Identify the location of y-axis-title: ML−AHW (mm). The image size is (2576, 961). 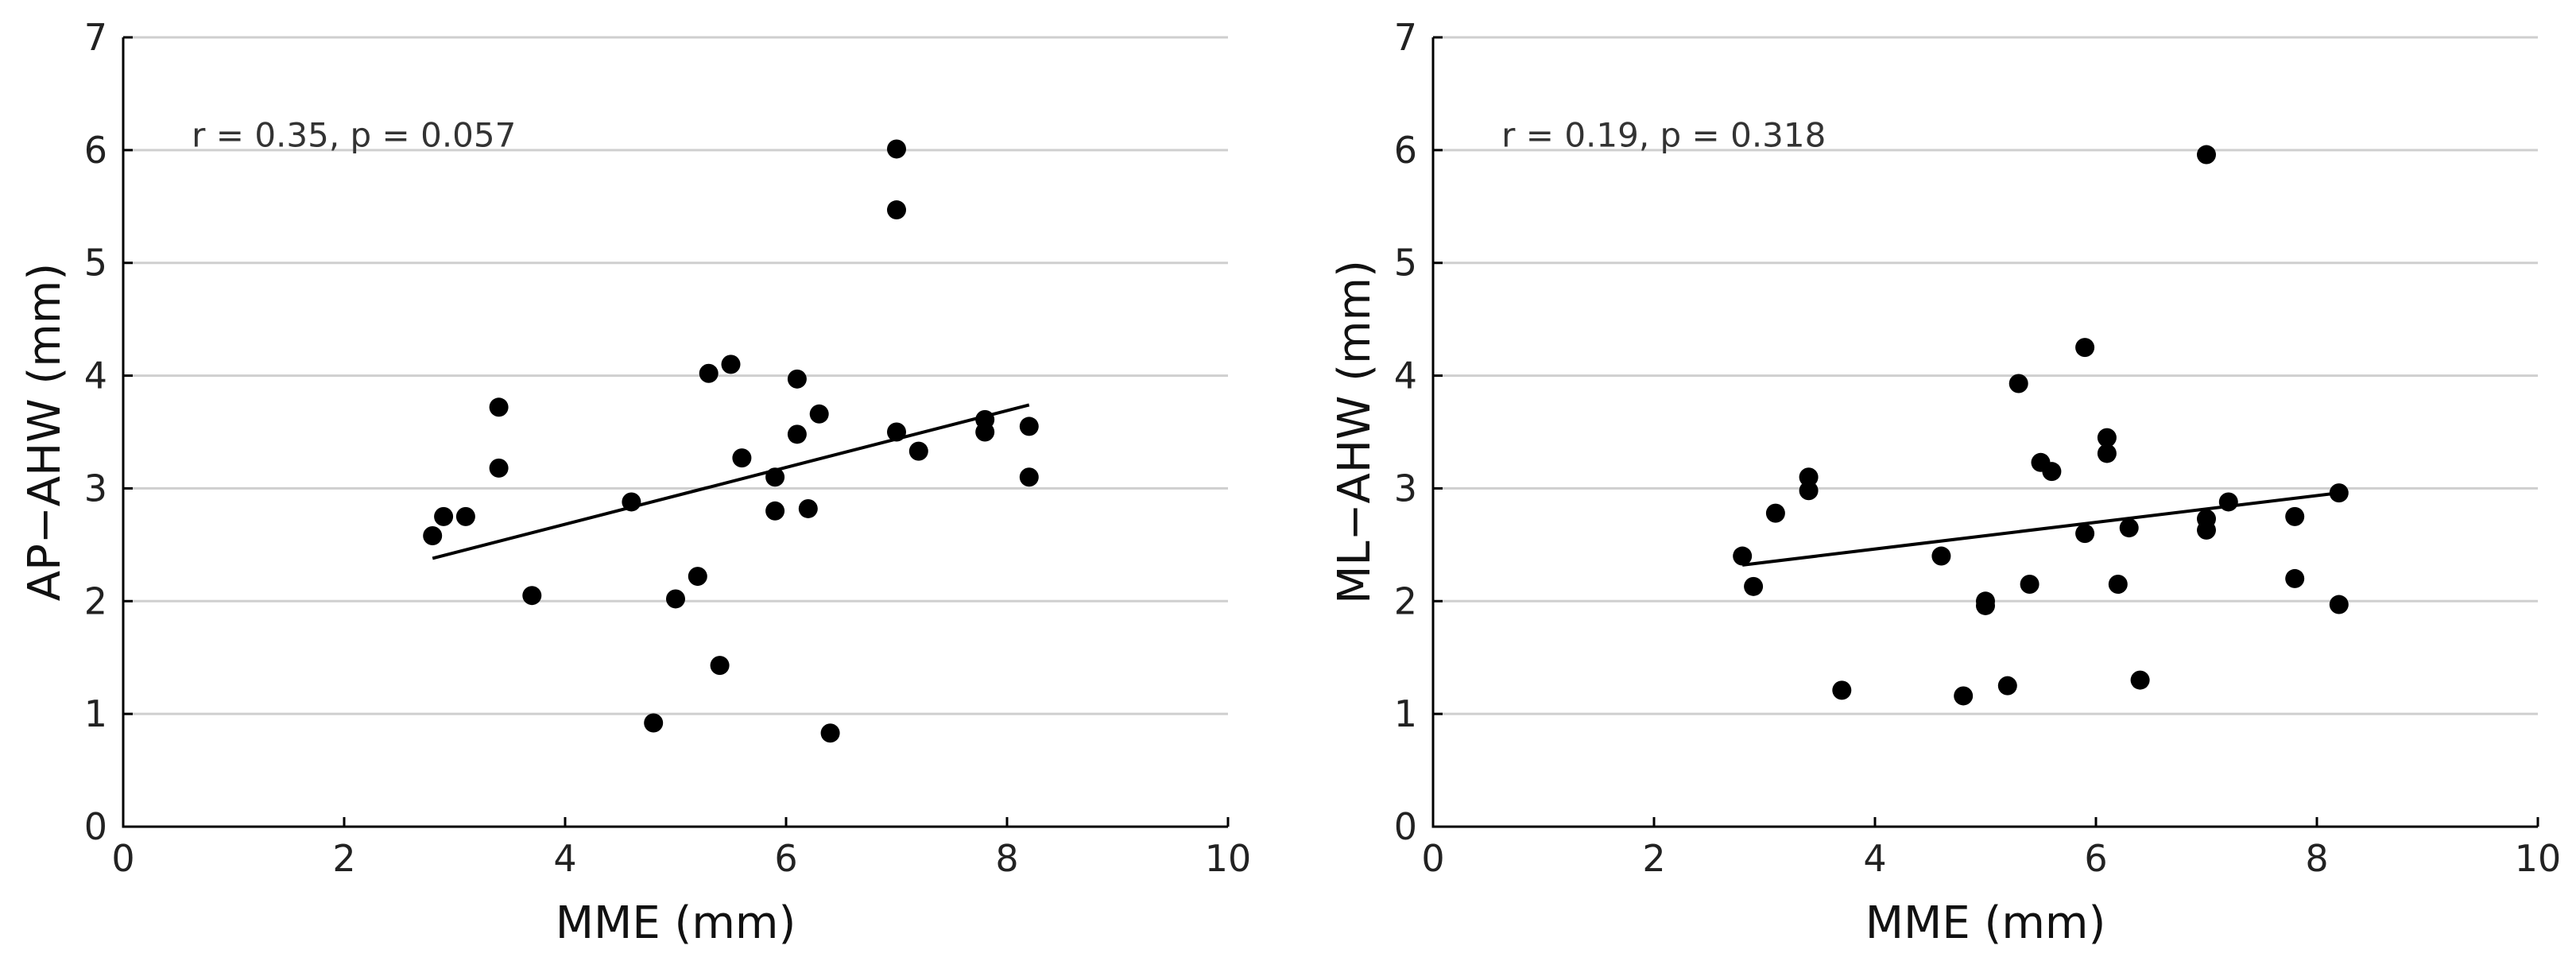
(1355, 432).